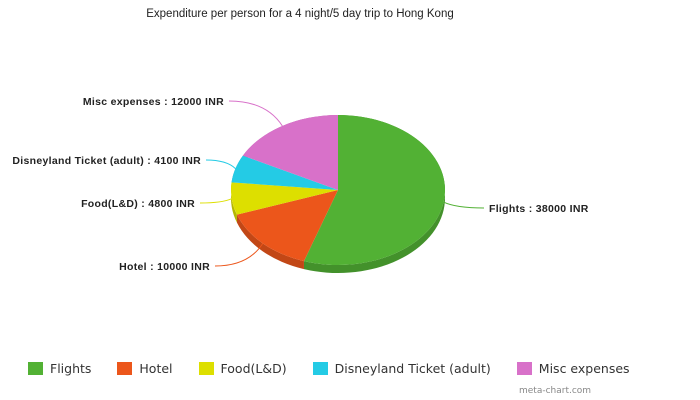 Image resolution: width=700 pixels, height=400 pixels. I want to click on slice-hotel, so click(287, 226).